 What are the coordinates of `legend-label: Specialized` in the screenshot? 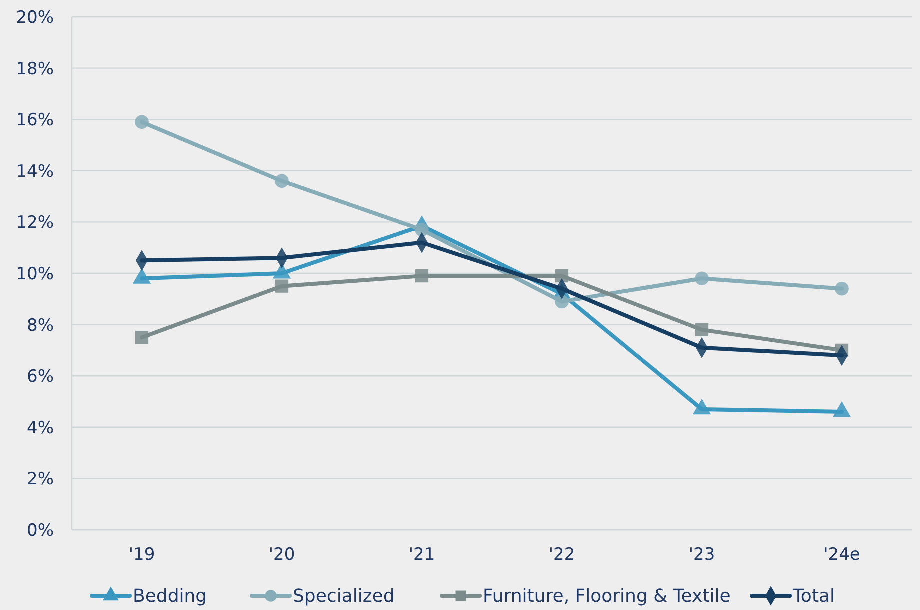 It's located at (344, 596).